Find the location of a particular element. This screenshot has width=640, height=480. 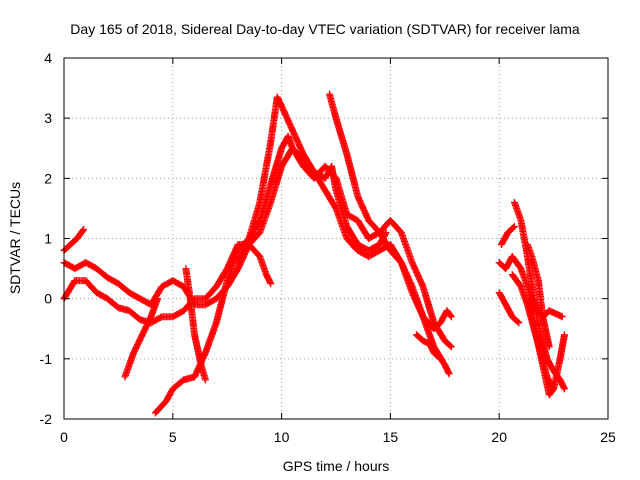

x-tick-label: 15 is located at coordinates (391, 437).